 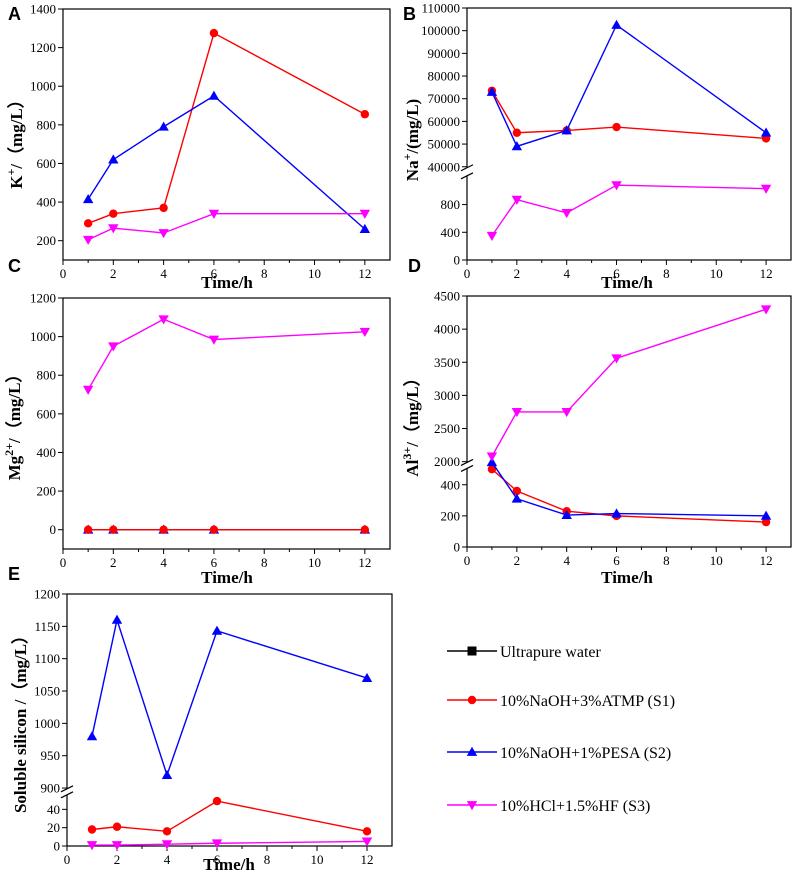 What do you see at coordinates (15, 140) in the screenshot?
I see `y-axis-label: K+/（mg/L）` at bounding box center [15, 140].